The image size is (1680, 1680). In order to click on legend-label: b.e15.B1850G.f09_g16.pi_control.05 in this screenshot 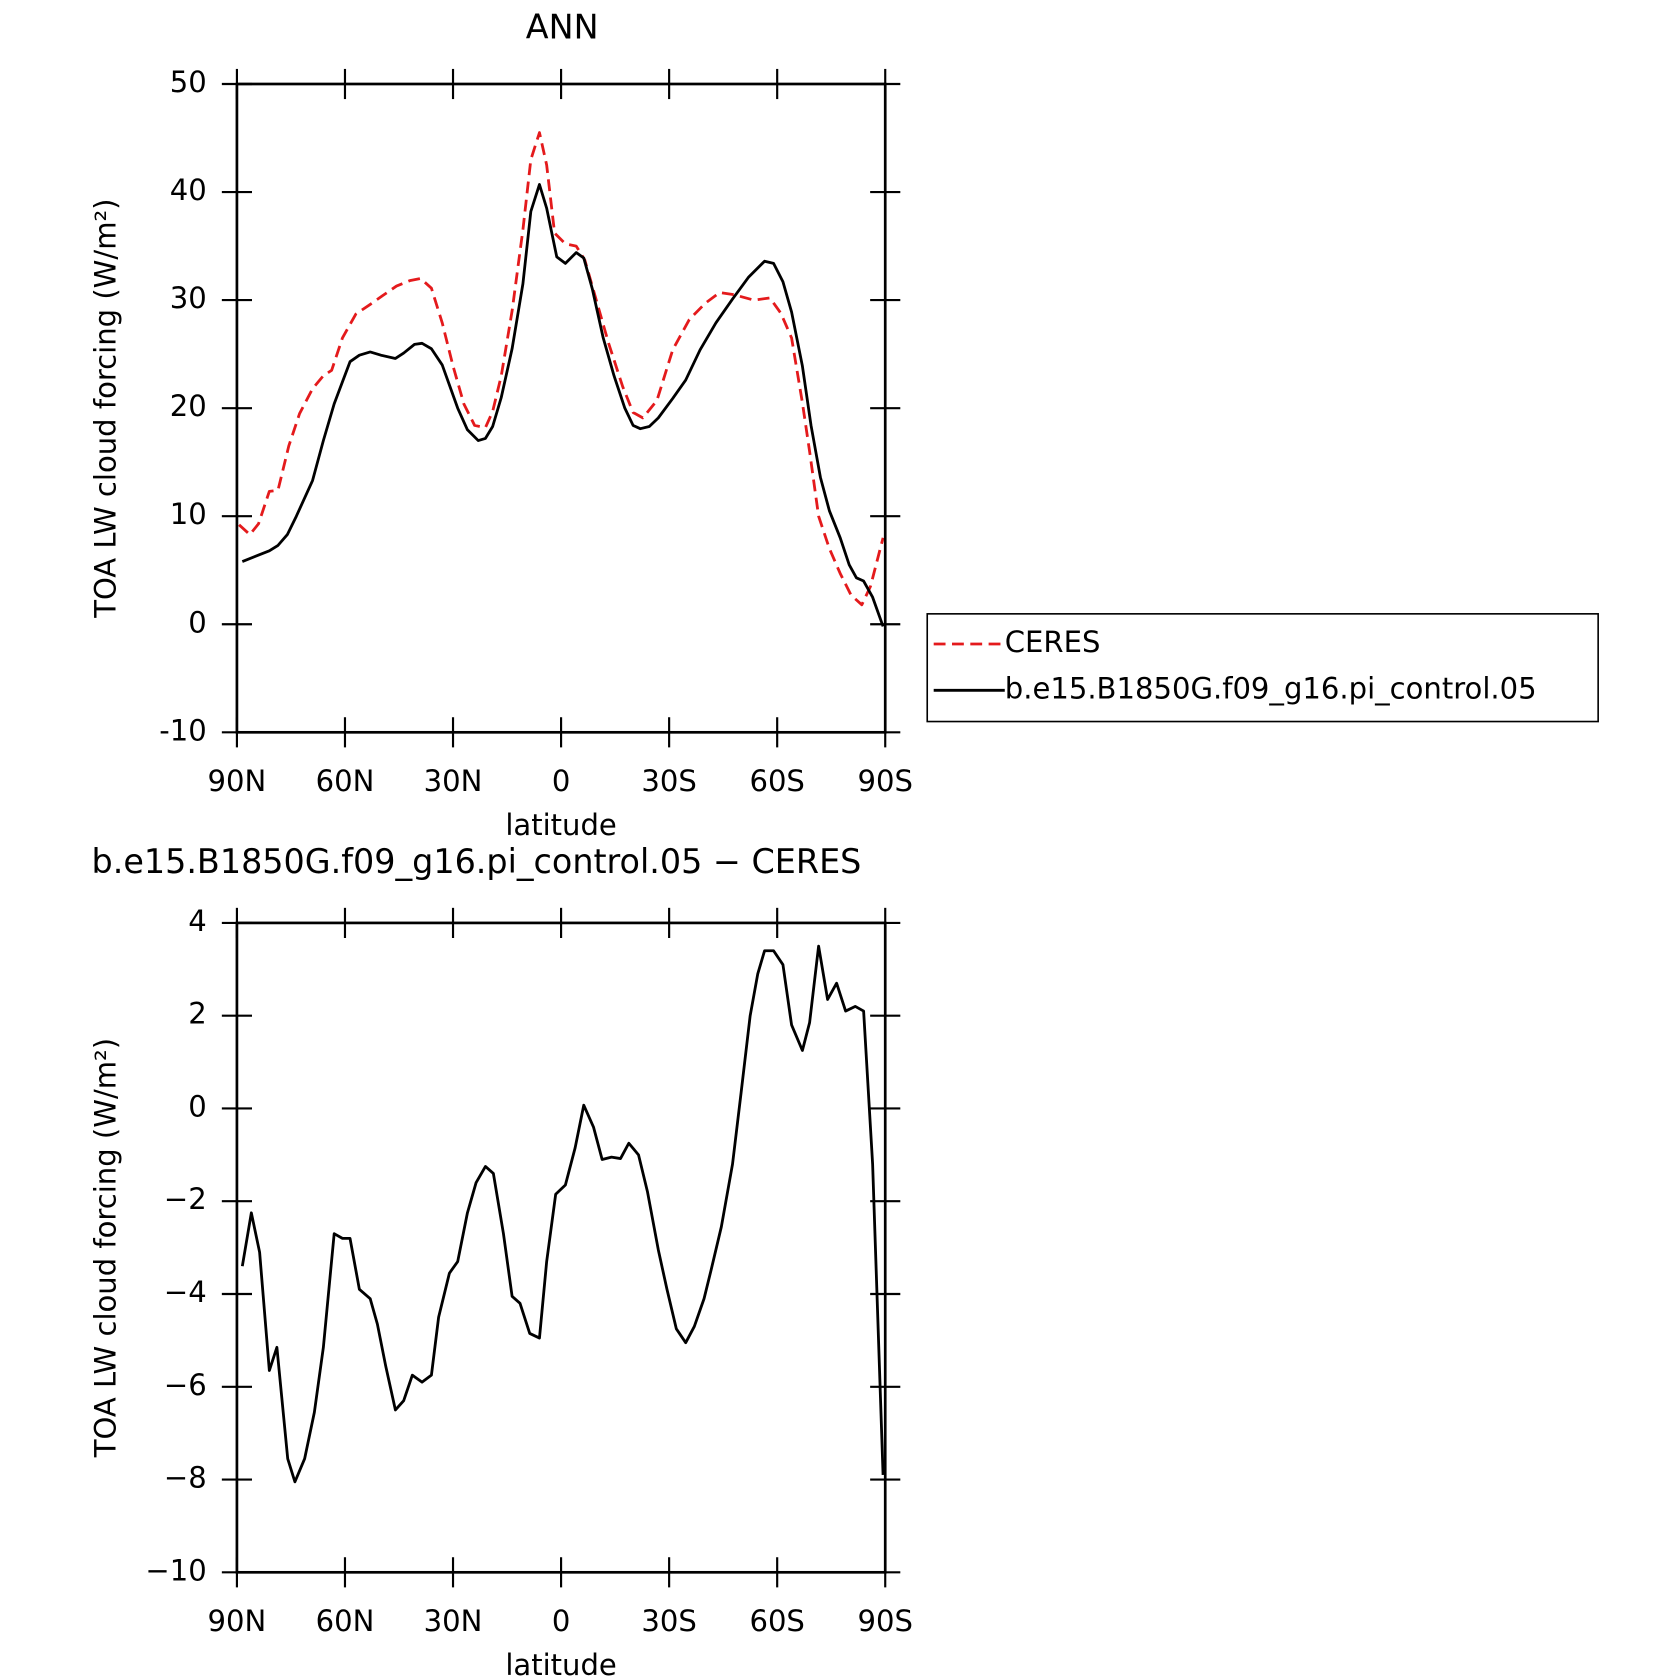, I will do `click(1271, 688)`.